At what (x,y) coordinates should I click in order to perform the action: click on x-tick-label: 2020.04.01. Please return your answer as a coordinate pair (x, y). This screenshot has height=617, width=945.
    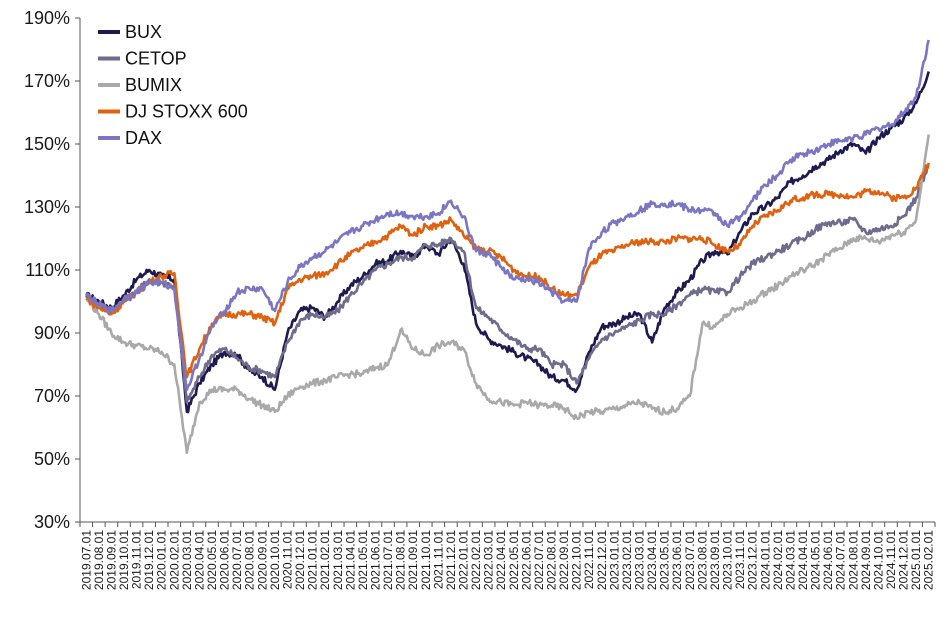
    Looking at the image, I should click on (199, 560).